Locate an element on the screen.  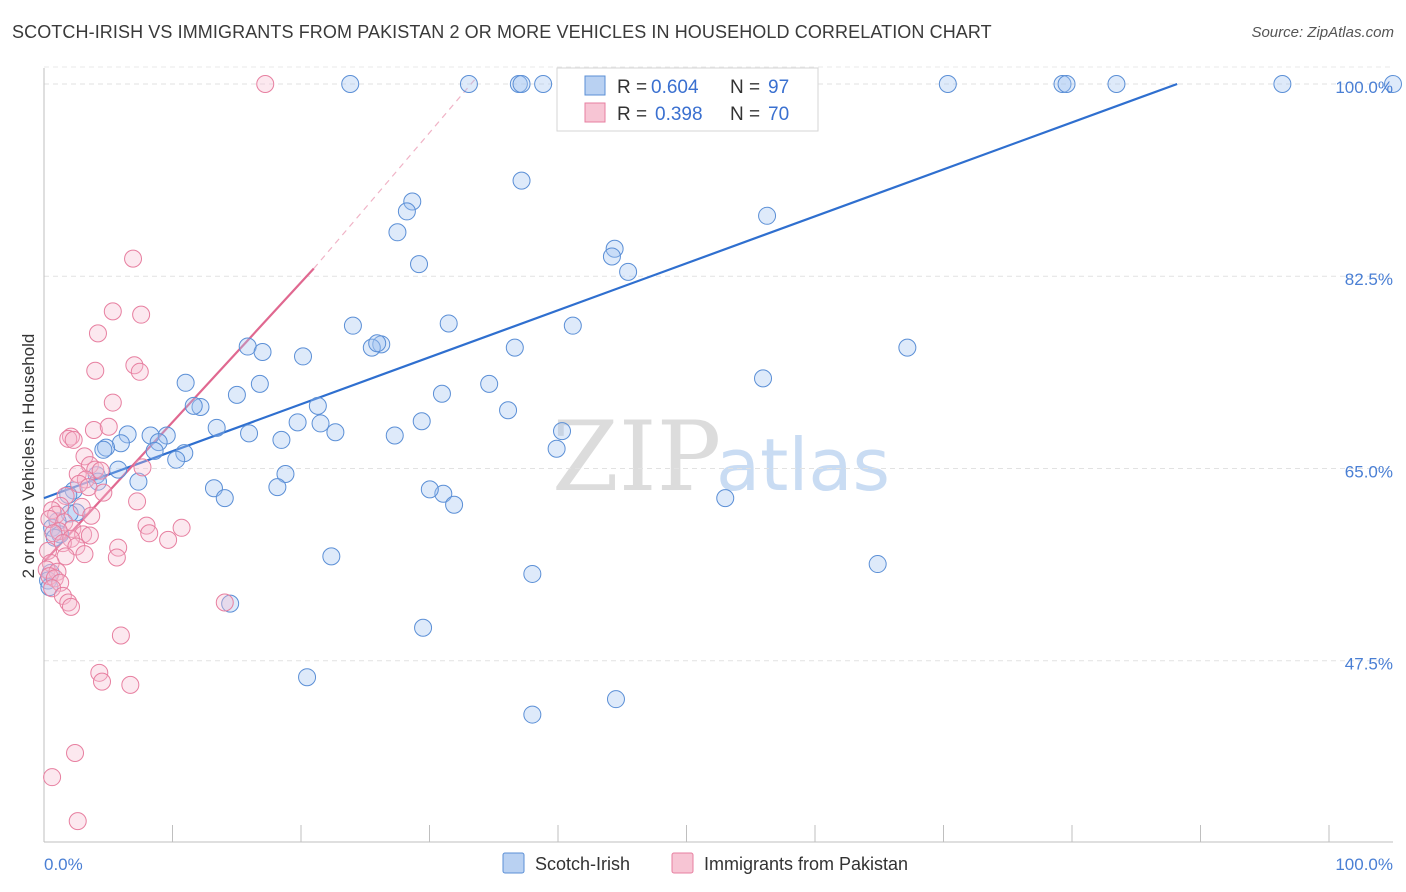
y-tick-label: 47.5% is located at coordinates (1369, 664).